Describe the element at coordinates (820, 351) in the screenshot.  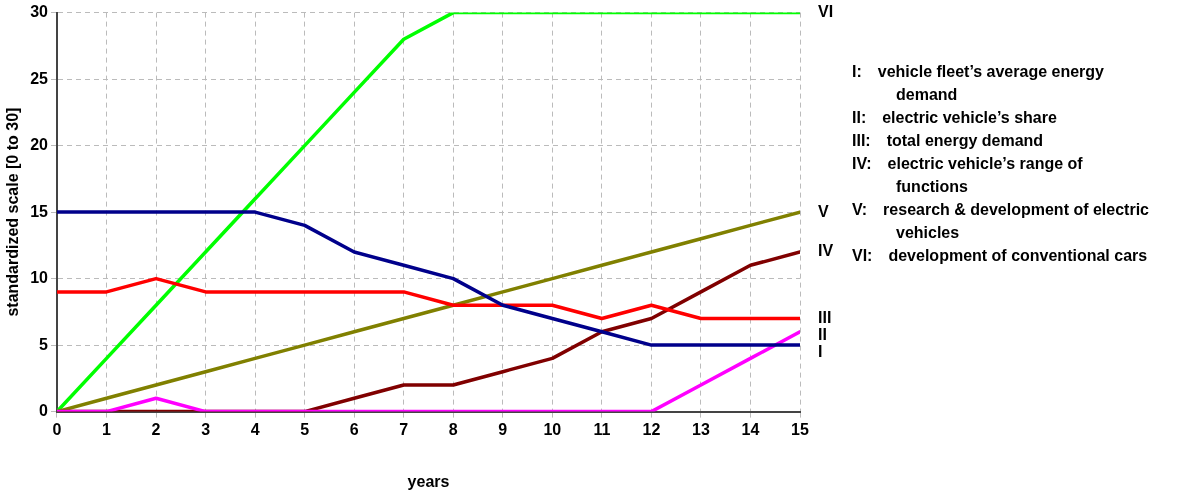
I see `series-label: I` at that location.